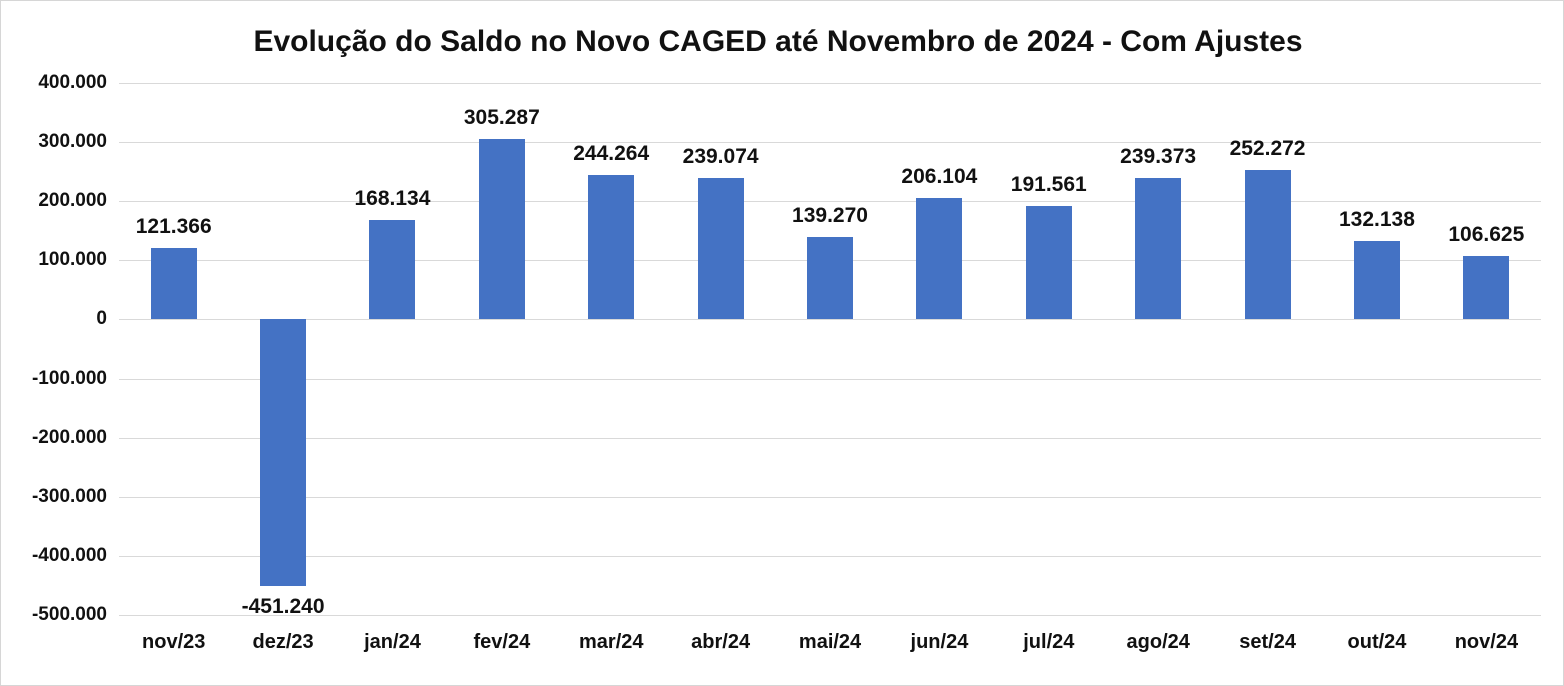 The image size is (1564, 686). I want to click on bar-value-label: 252.272, so click(1267, 149).